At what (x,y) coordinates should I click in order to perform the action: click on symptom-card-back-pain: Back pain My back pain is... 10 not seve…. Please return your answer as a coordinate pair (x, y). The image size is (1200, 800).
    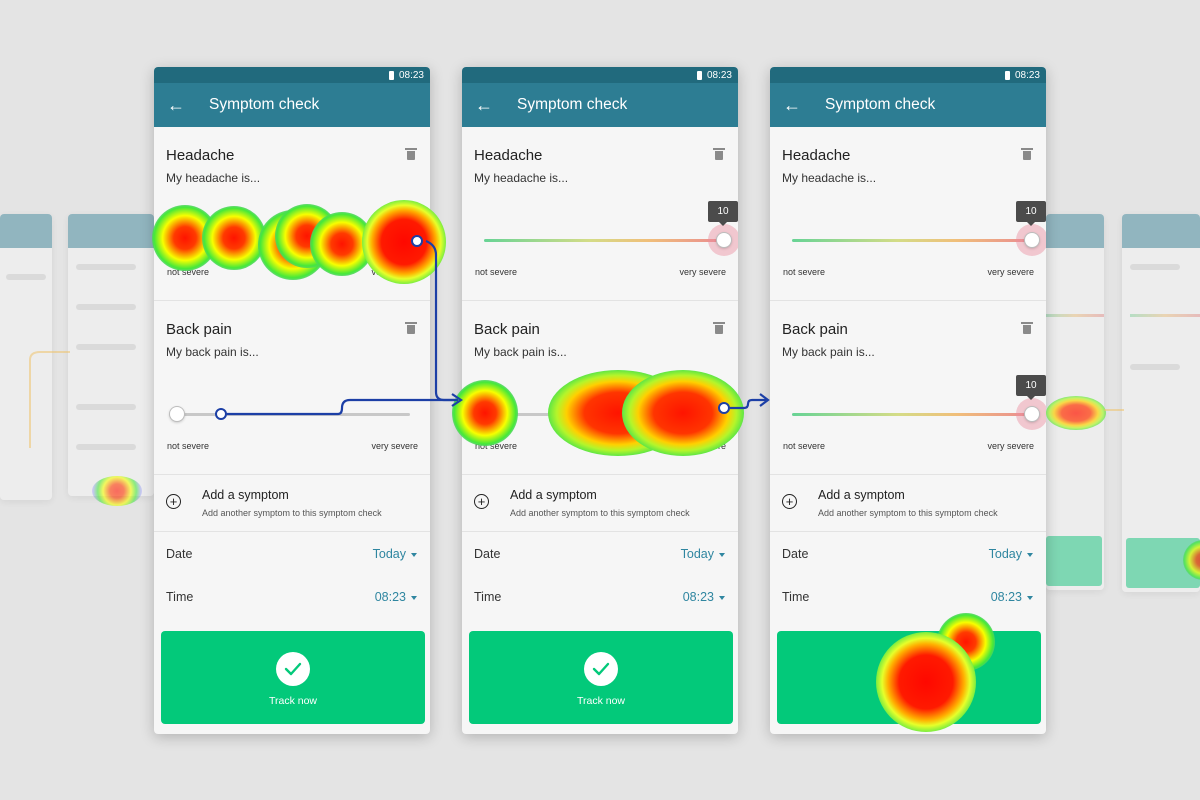
    Looking at the image, I should click on (908, 388).